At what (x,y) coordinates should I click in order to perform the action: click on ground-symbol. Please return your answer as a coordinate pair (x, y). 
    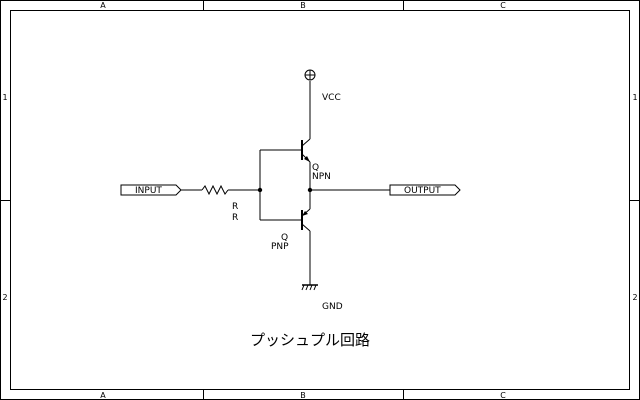
    Looking at the image, I should click on (309, 287).